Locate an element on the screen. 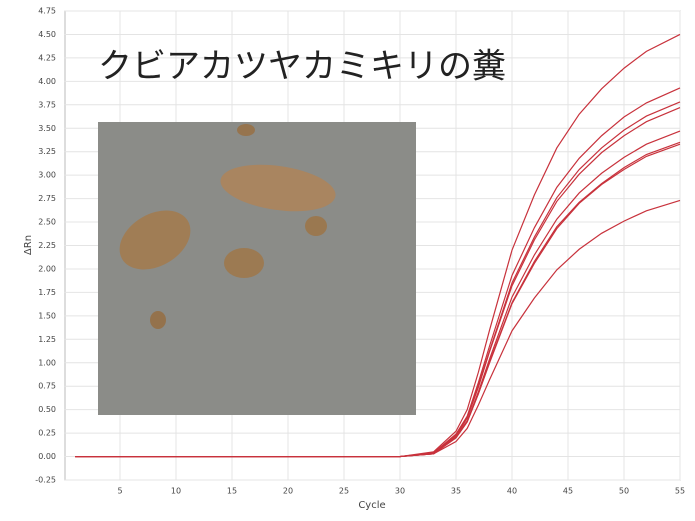  y-tick-label: 2.25 is located at coordinates (47, 245).